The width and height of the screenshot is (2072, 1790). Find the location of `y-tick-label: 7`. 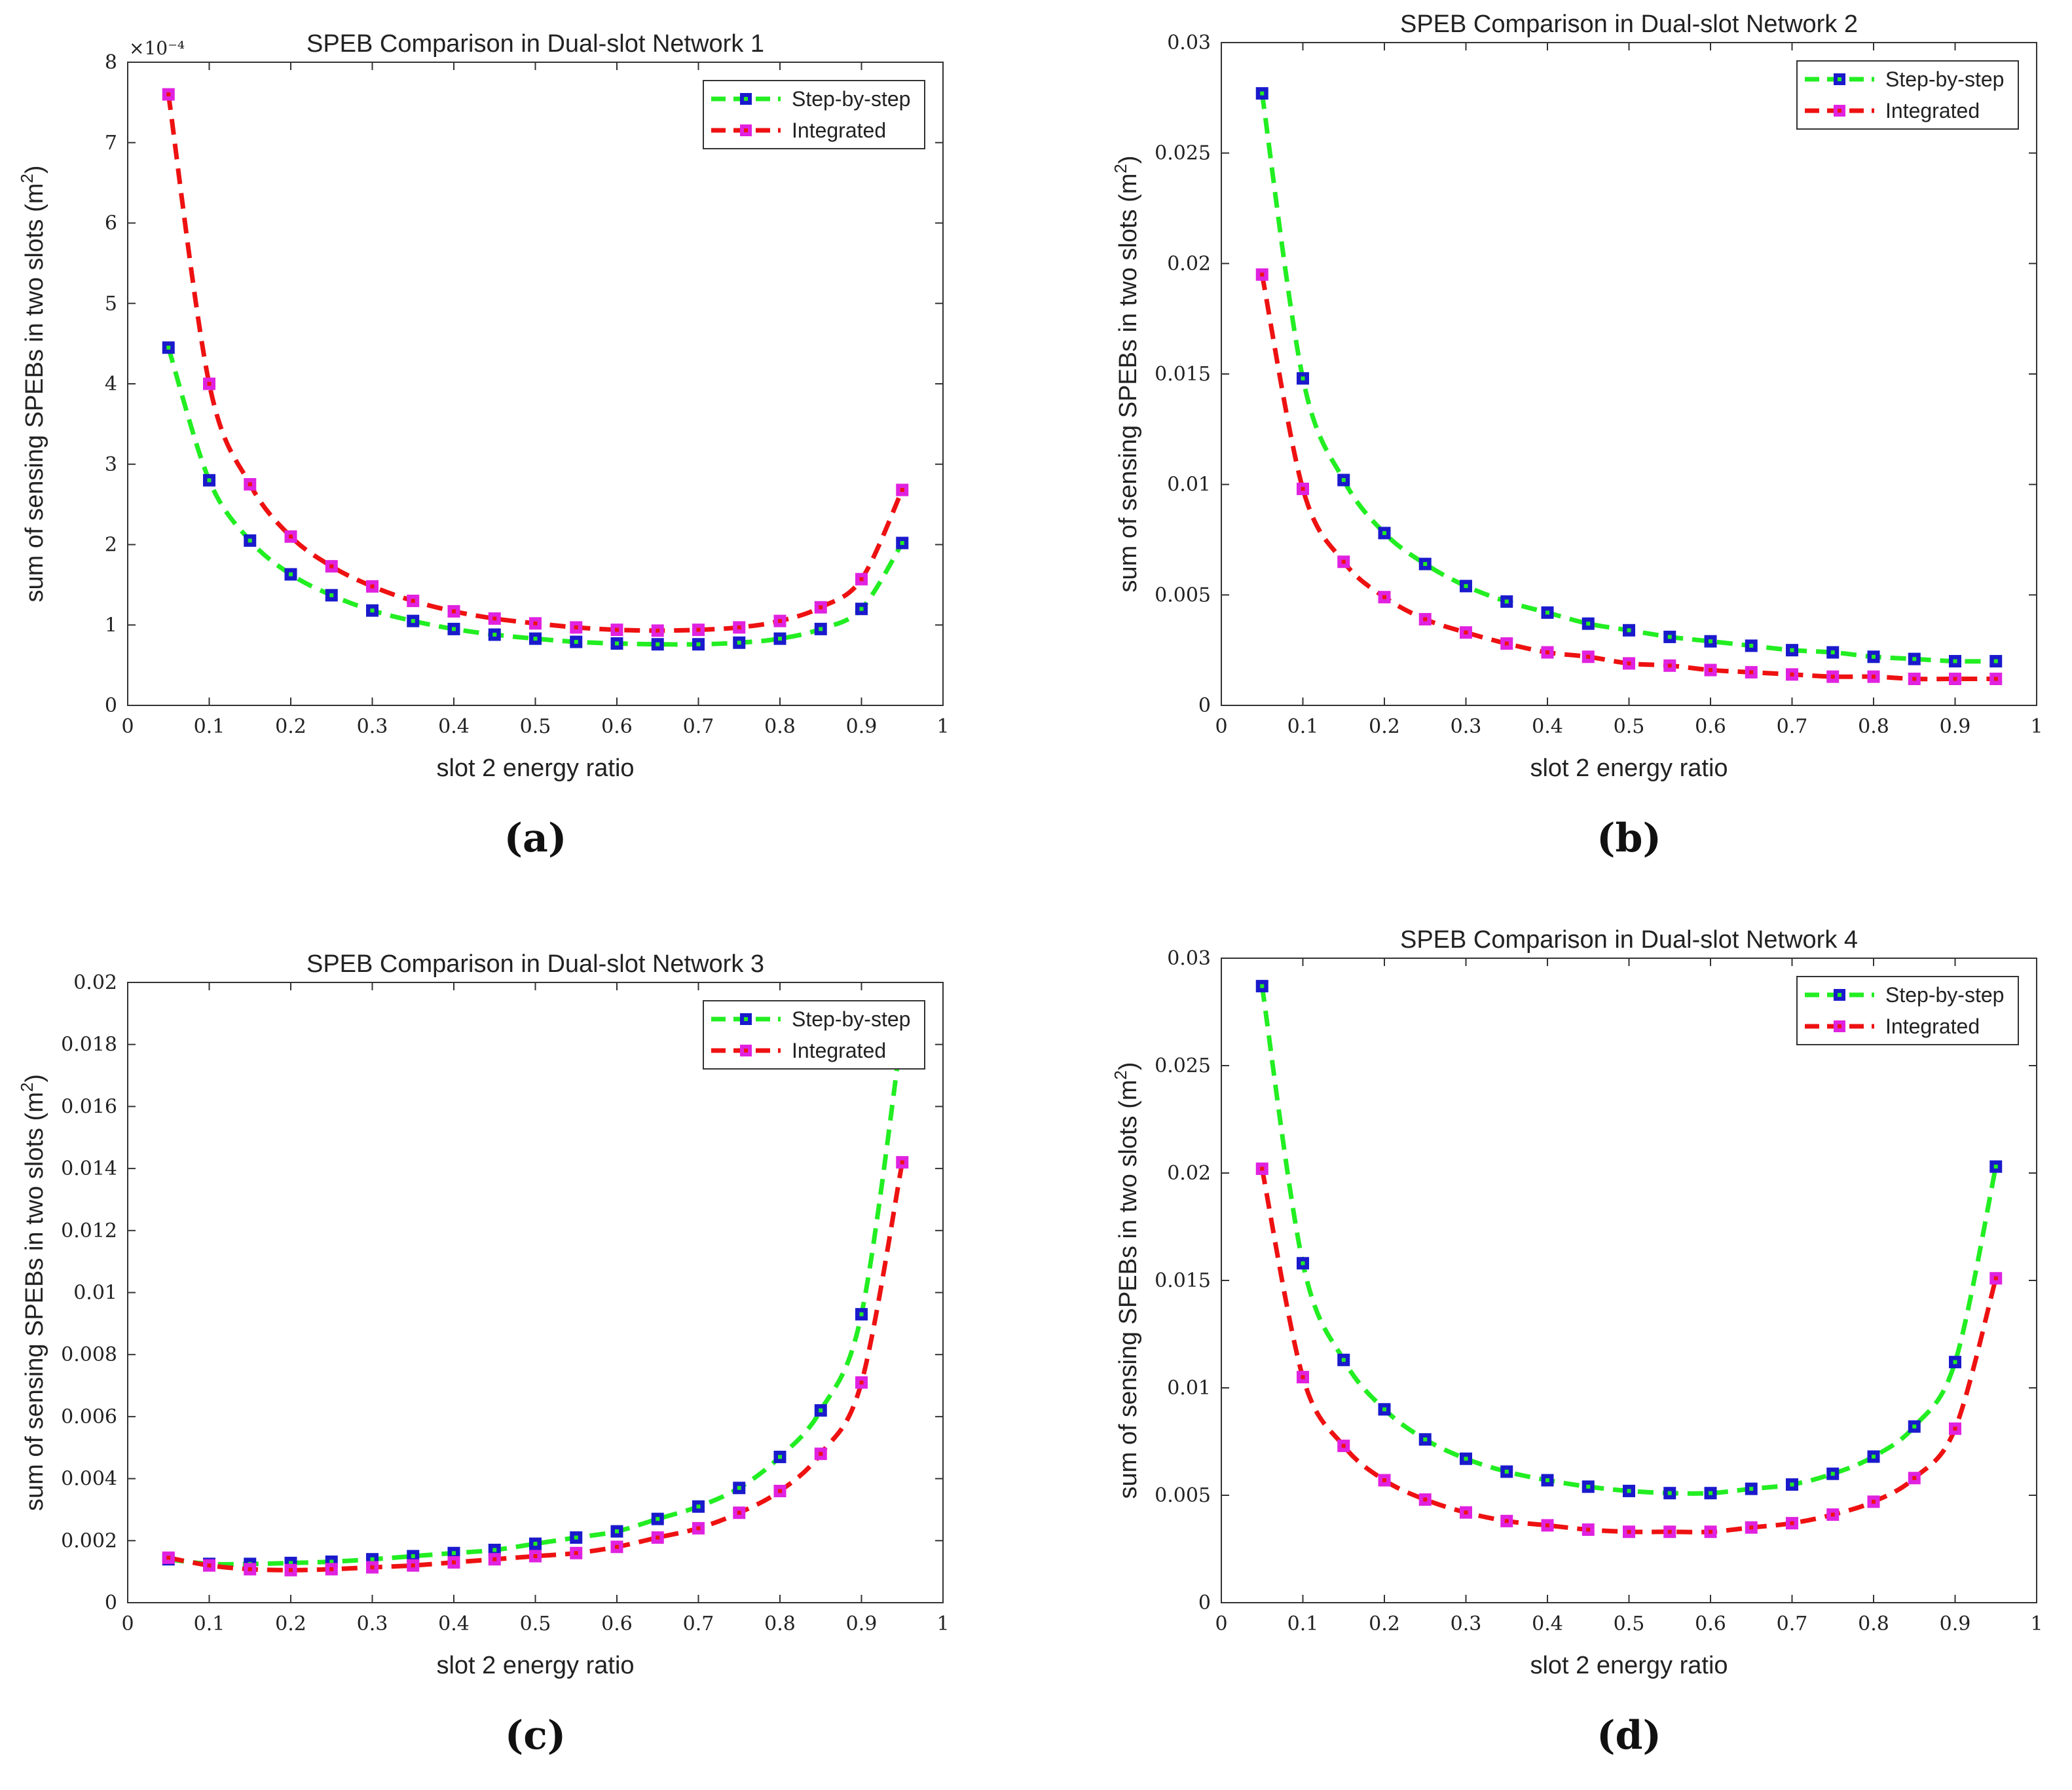

y-tick-label: 7 is located at coordinates (111, 143).